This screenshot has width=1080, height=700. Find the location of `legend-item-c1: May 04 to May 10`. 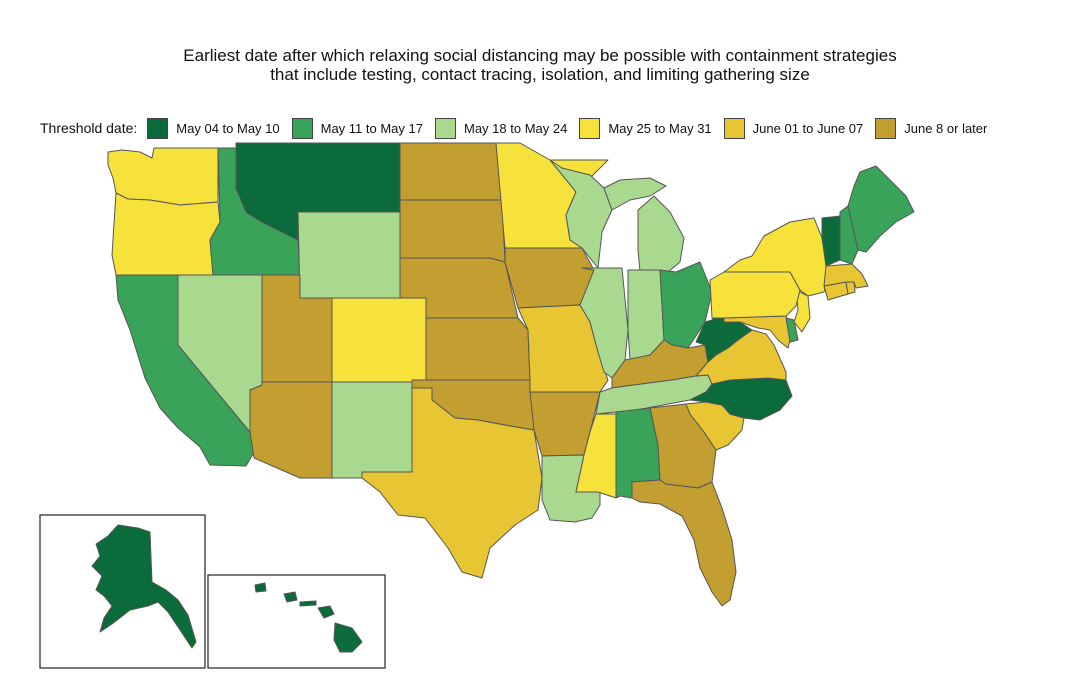

legend-item-c1: May 04 to May 10 is located at coordinates (213, 128).